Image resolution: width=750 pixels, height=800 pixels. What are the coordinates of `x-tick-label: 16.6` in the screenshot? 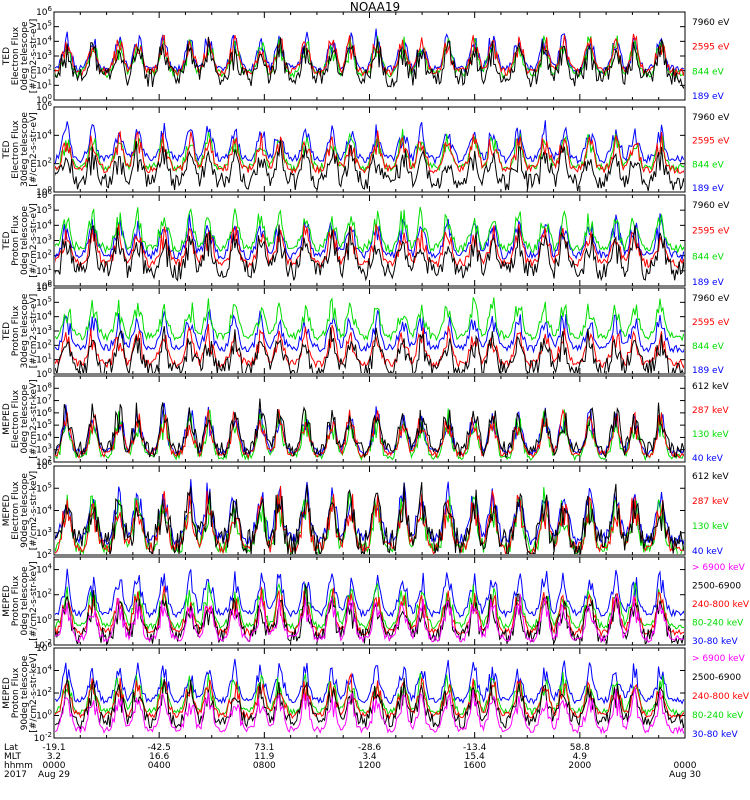 It's located at (159, 757).